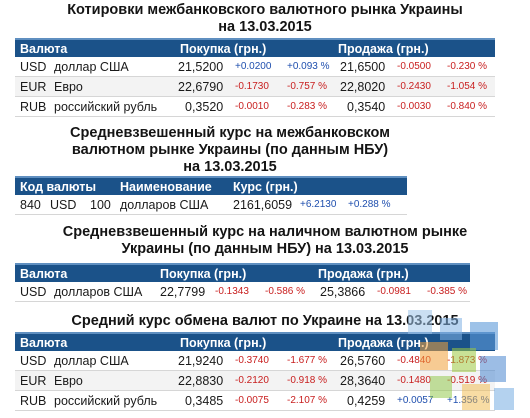  I want to click on header-name: Наименование, so click(166, 187).